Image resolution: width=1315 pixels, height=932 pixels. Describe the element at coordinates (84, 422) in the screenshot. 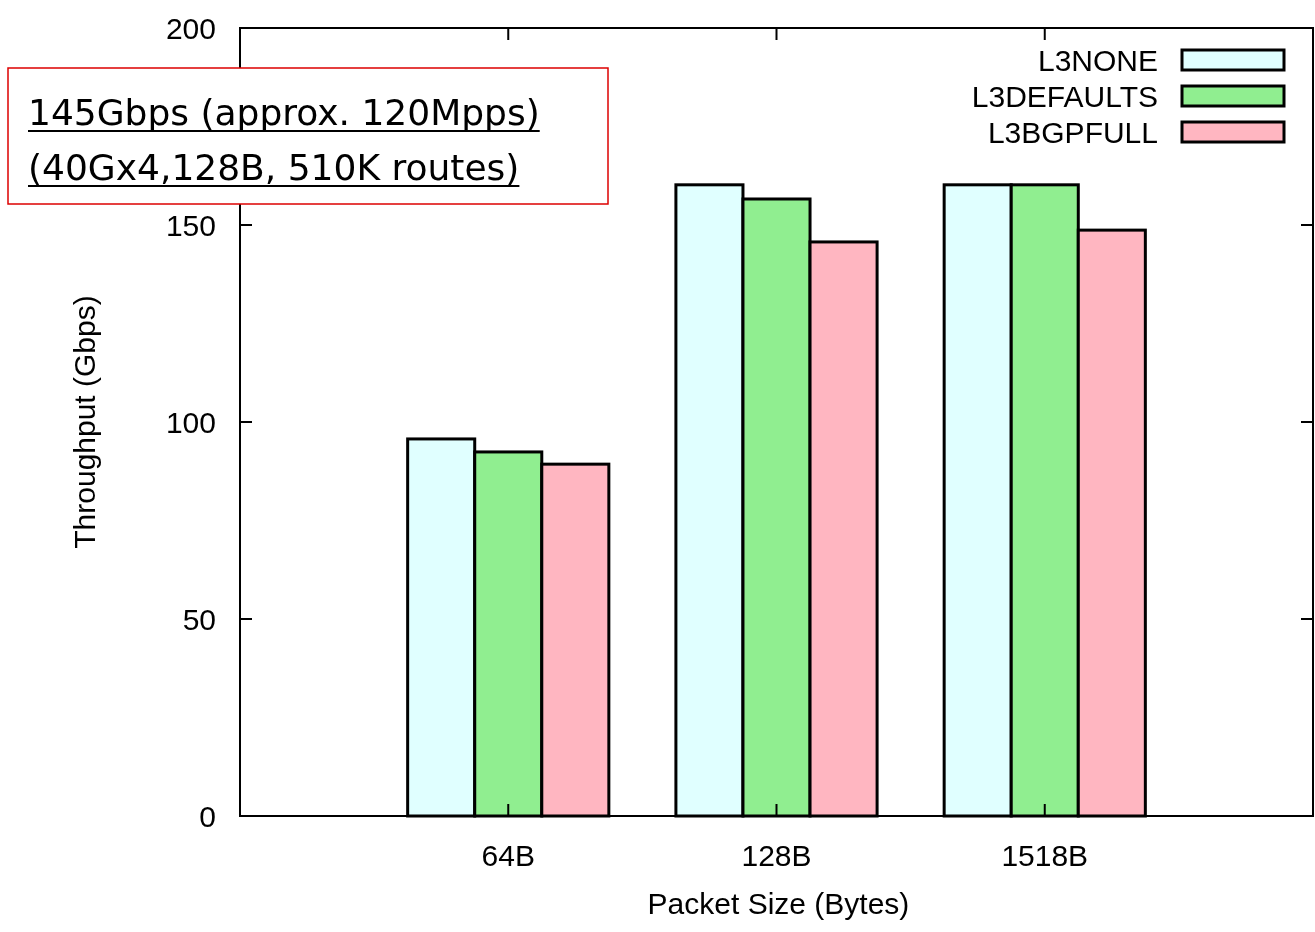

I see `y-axis-title: Throughput (Gbps)` at that location.